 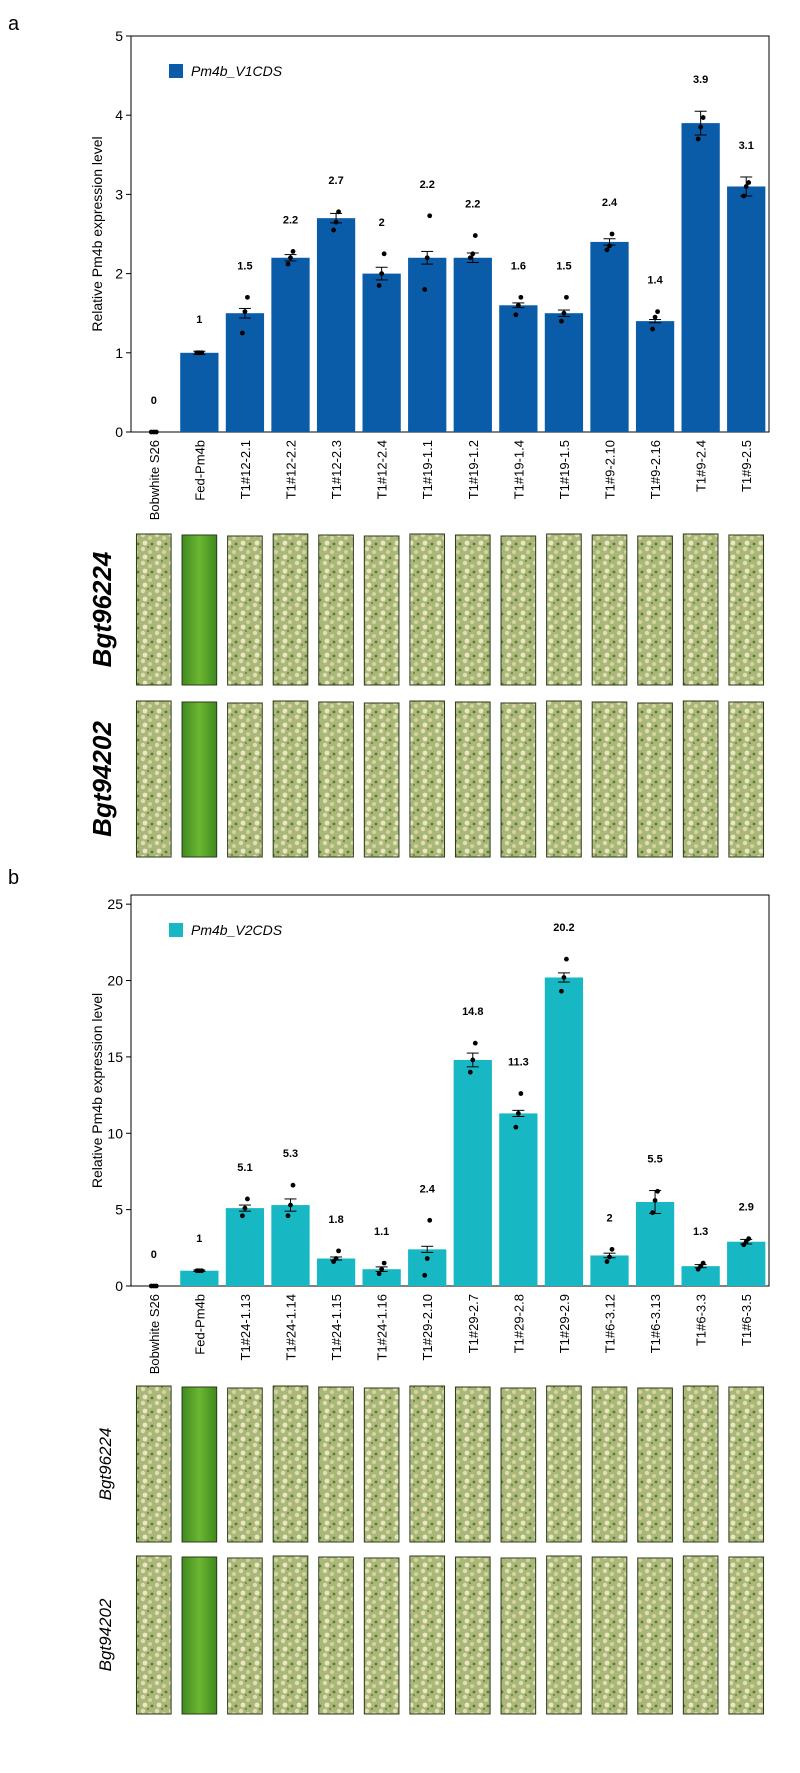 I want to click on panel-label: a, so click(x=14, y=24).